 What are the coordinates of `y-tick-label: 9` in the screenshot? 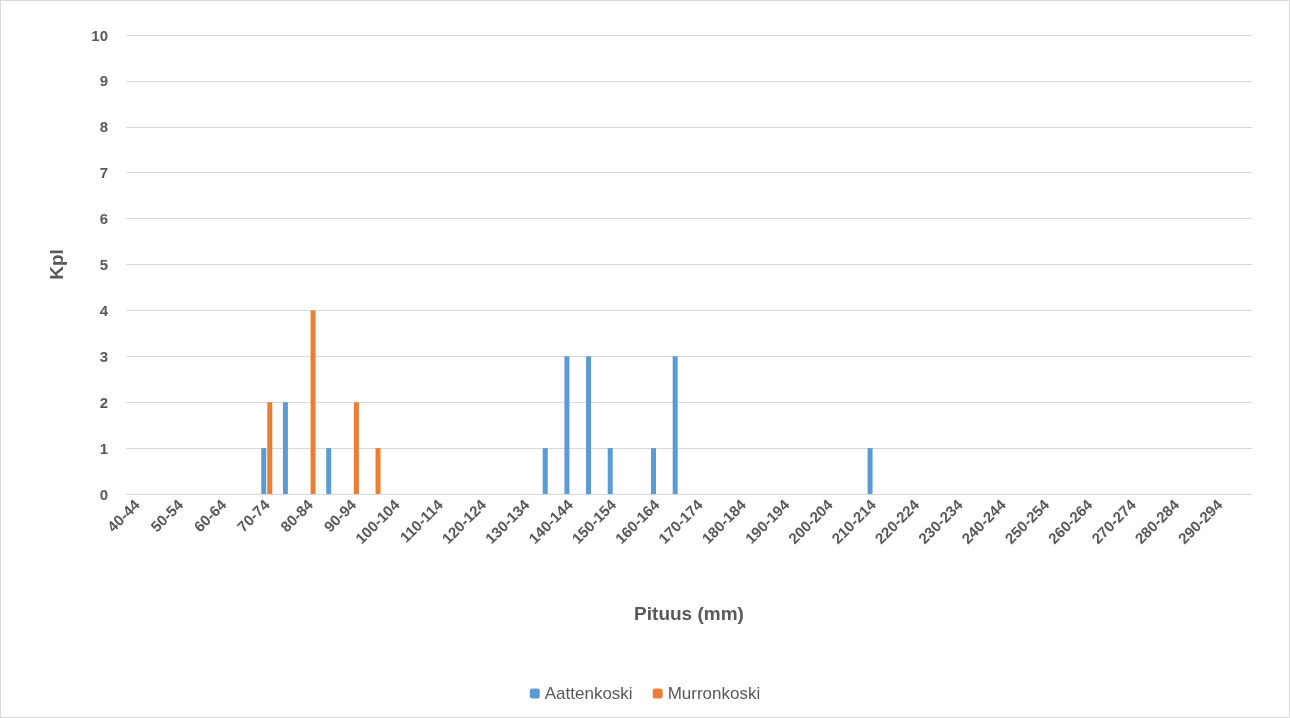 It's located at (103, 81).